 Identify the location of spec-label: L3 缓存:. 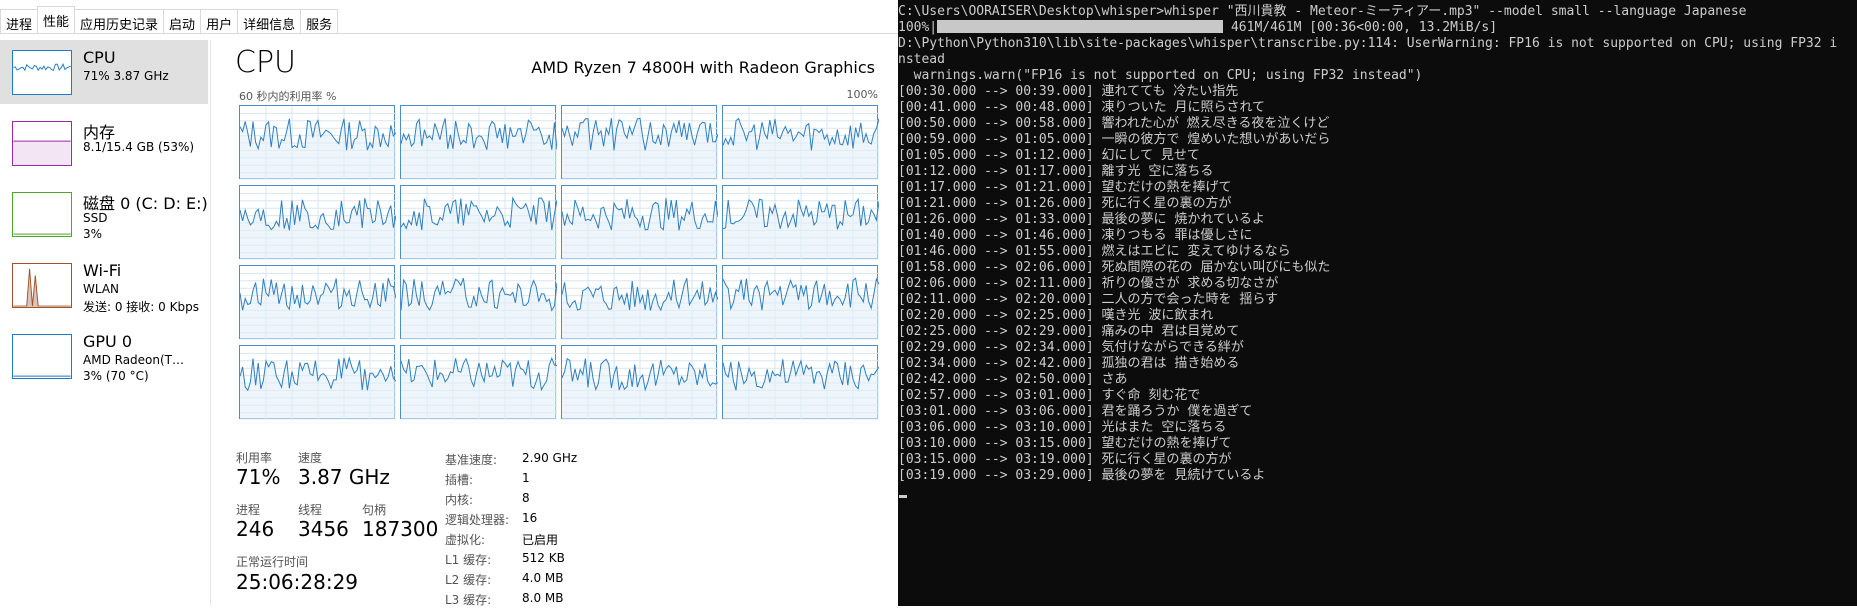
(468, 600).